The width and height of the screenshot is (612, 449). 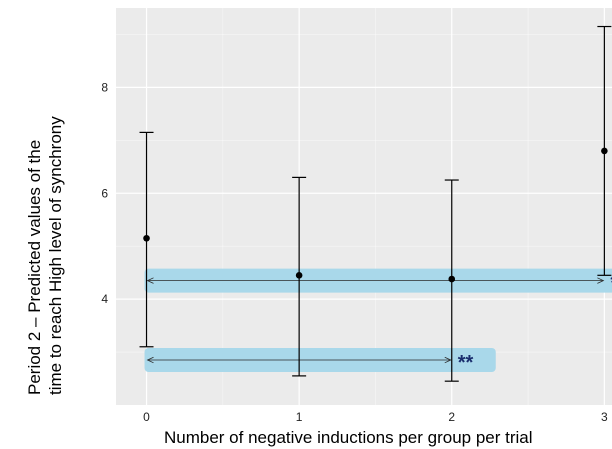 What do you see at coordinates (34, 267) in the screenshot?
I see `y-axis-title-line-1: Period 2 – Predicted values of the` at bounding box center [34, 267].